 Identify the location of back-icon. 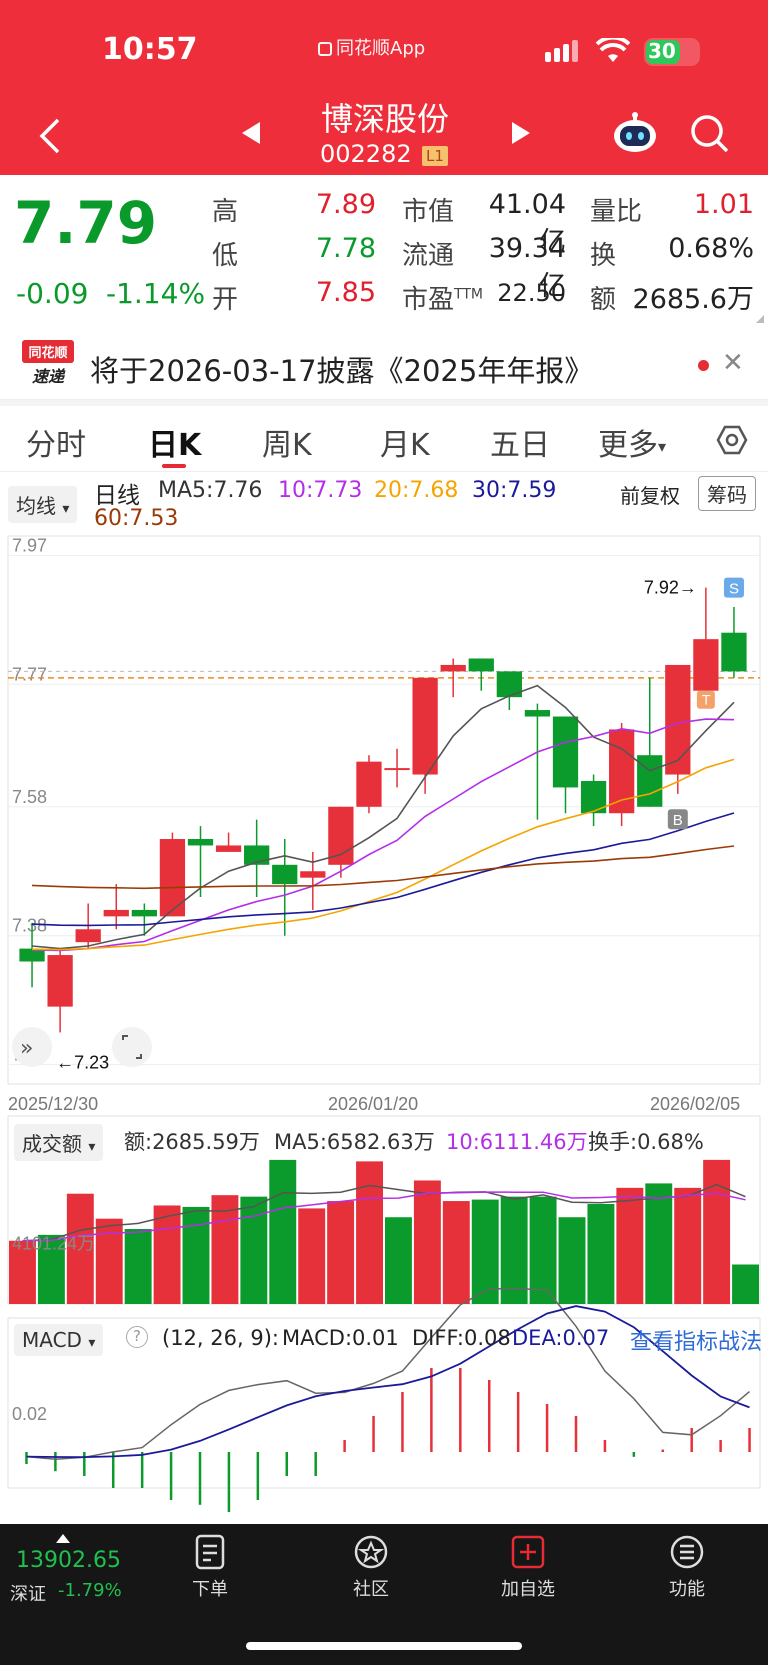
(50, 138).